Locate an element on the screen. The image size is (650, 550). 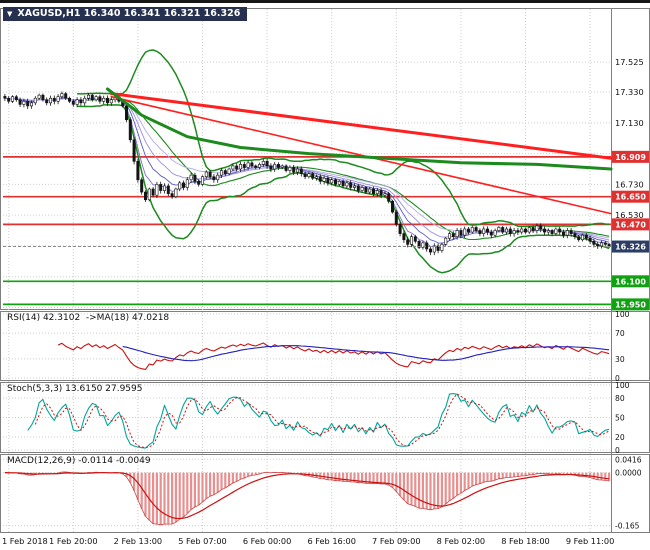
svg-text: 16.470 is located at coordinates (630, 224).